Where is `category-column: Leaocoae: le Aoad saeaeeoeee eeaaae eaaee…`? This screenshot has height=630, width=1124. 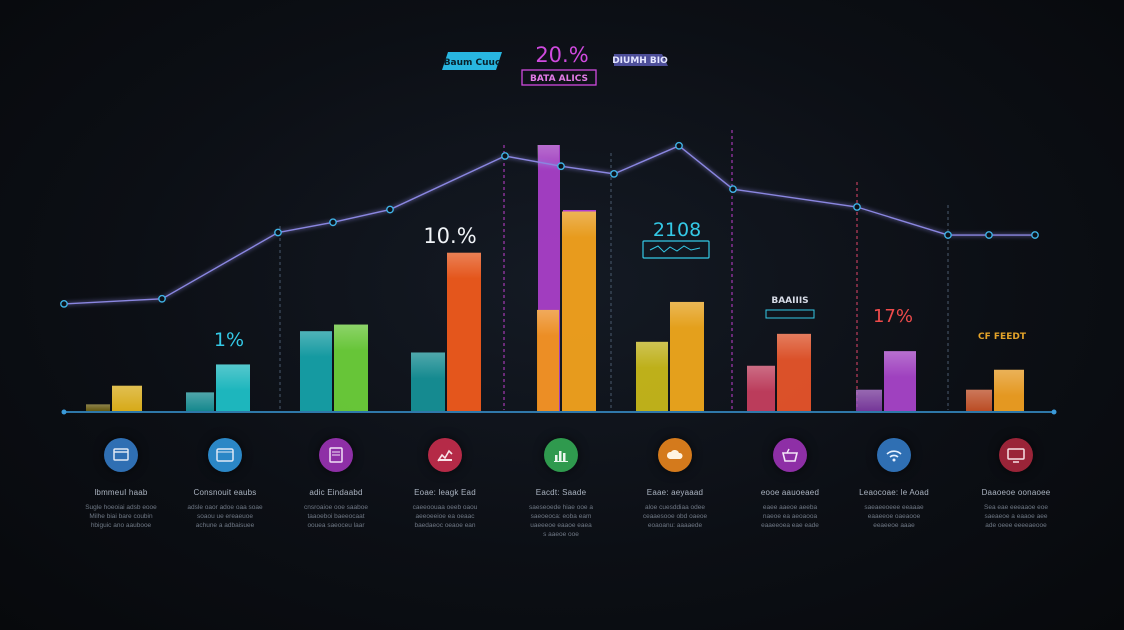
category-column: Leaocoae: le Aoad saeaeeoeee eeaaae eaaee… is located at coordinates (894, 484).